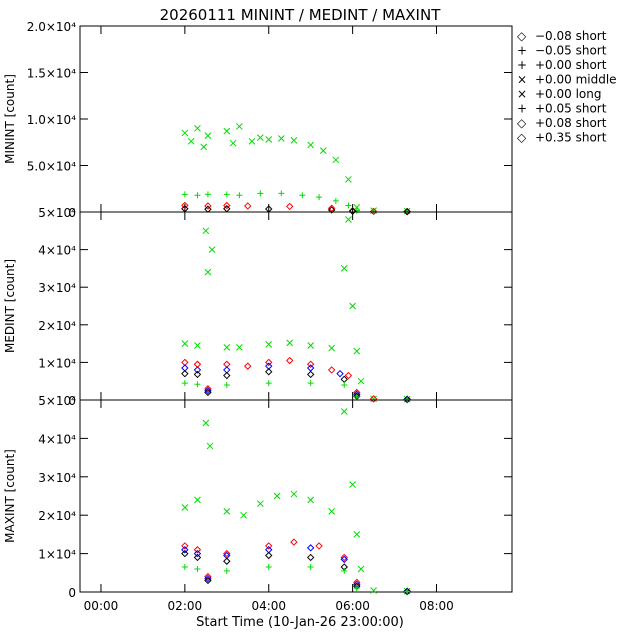  Describe the element at coordinates (57, 251) in the screenshot. I see `y-tick-label: 4×10⁴` at that location.